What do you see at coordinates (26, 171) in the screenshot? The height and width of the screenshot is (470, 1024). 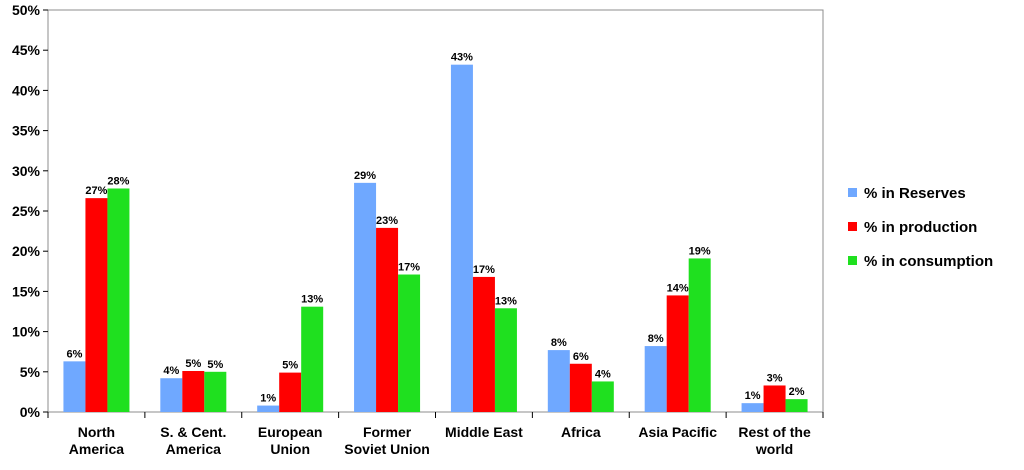 I see `y-tick-label: 30%` at bounding box center [26, 171].